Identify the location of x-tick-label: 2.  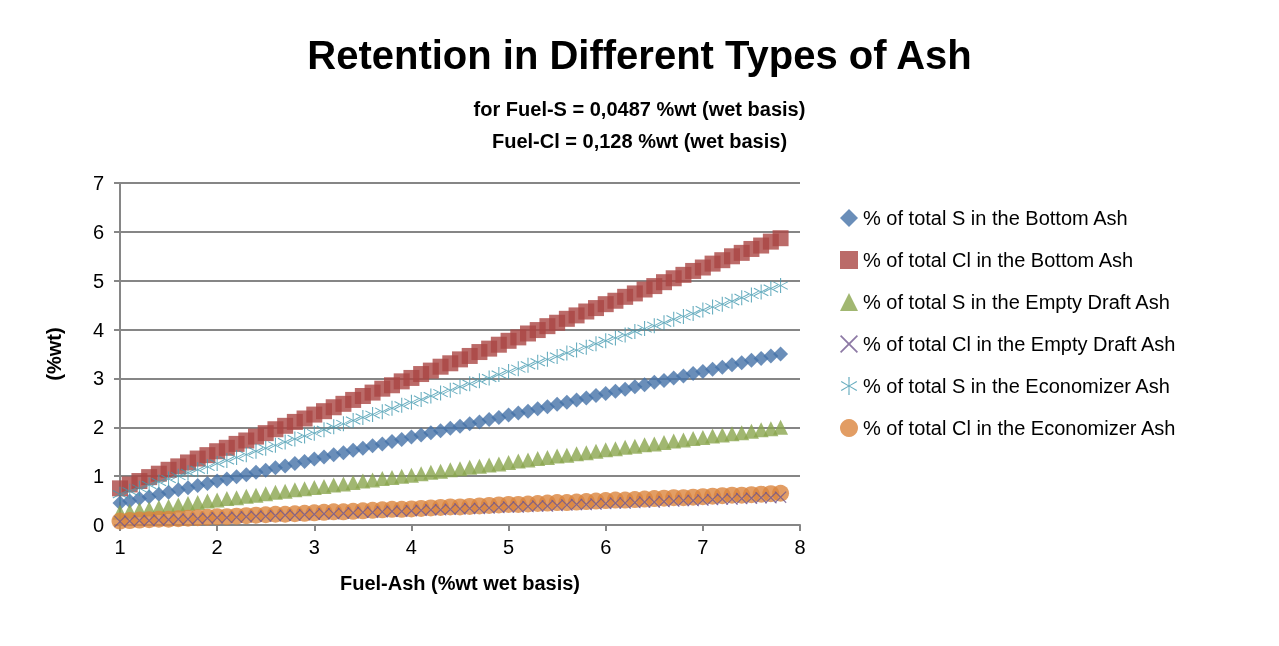
(217, 547).